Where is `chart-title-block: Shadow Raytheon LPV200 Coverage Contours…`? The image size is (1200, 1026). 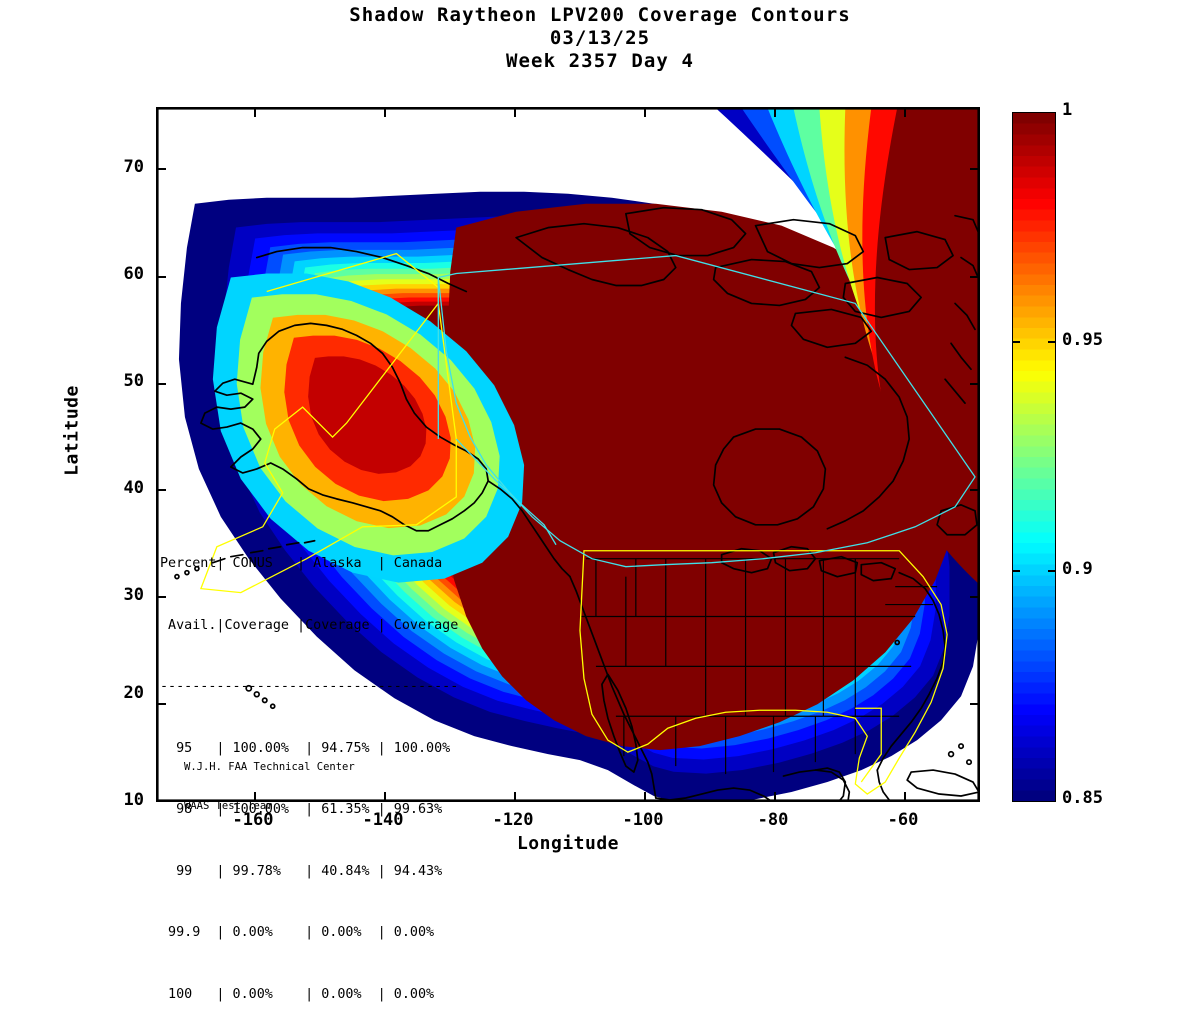 chart-title-block: Shadow Raytheon LPV200 Coverage Contours… is located at coordinates (600, 38).